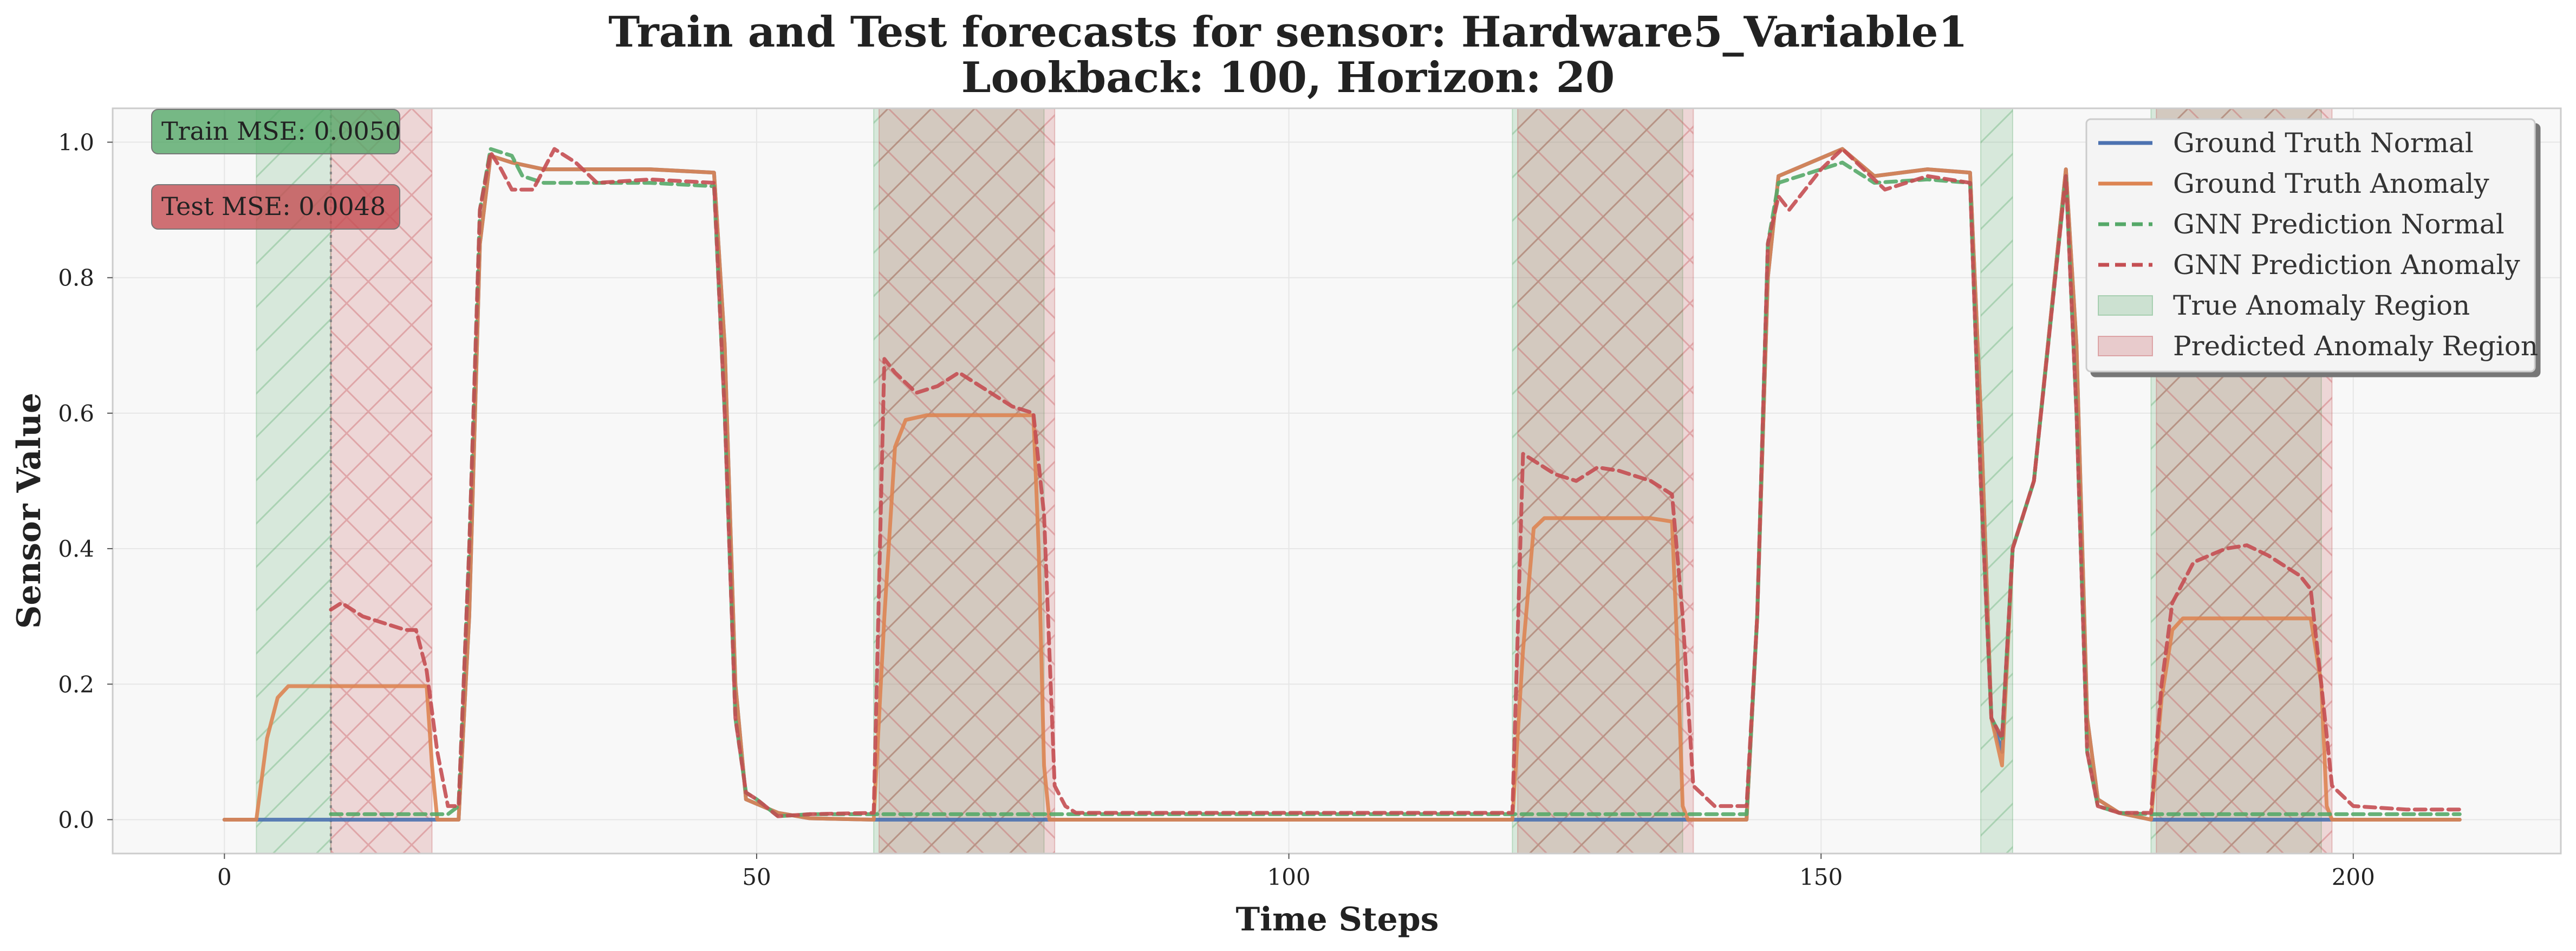 Image resolution: width=2576 pixels, height=951 pixels. Describe the element at coordinates (2339, 224) in the screenshot. I see `legend-label: GNN Prediction Normal` at that location.